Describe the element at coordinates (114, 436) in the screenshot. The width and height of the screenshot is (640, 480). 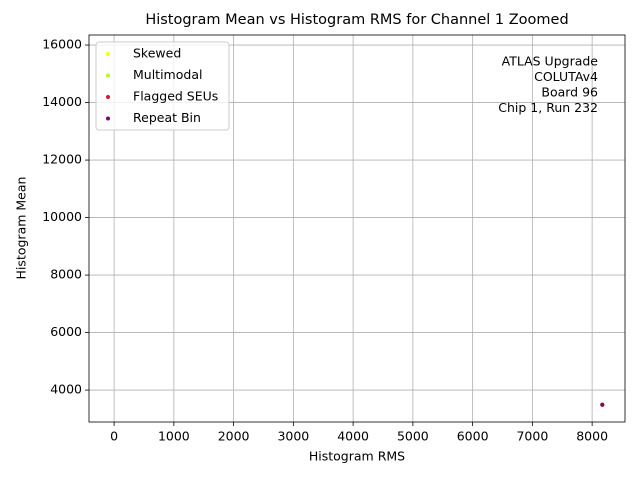
I see `x-tick-label: 0` at that location.